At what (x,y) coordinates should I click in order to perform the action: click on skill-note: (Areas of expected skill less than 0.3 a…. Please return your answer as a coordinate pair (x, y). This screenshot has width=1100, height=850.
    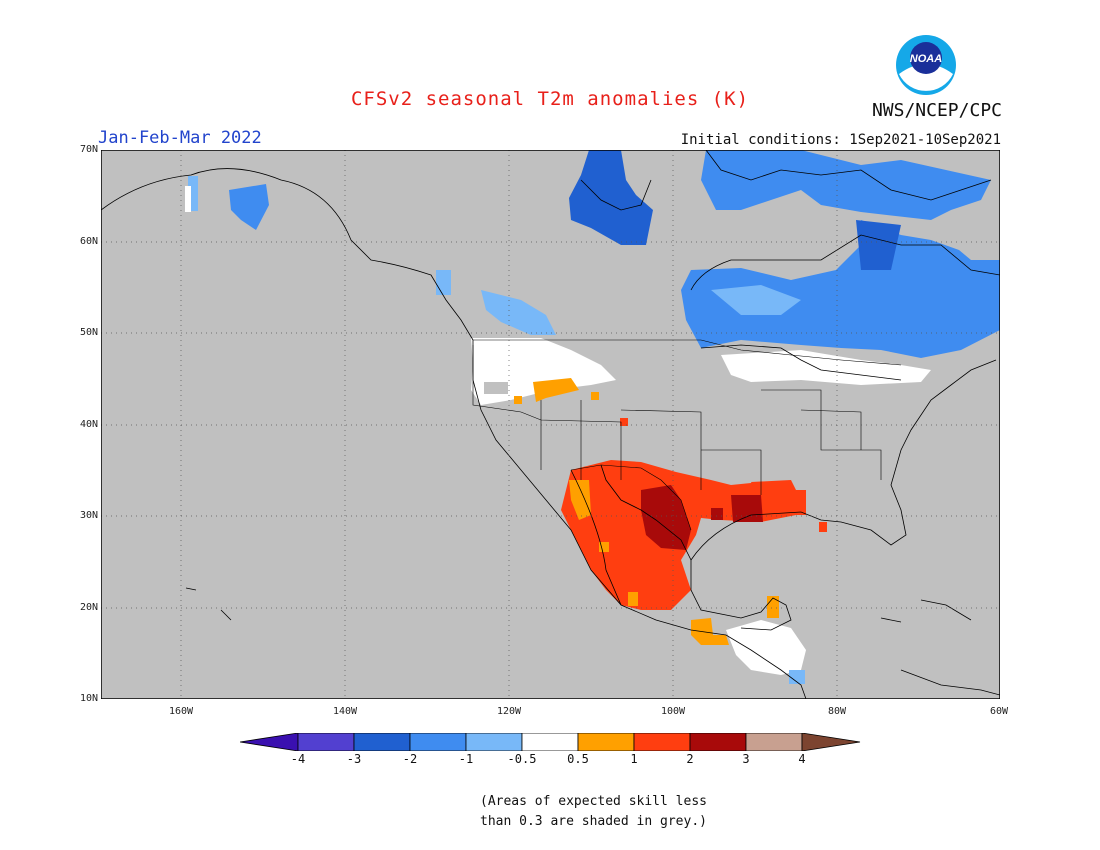
    Looking at the image, I should click on (593, 812).